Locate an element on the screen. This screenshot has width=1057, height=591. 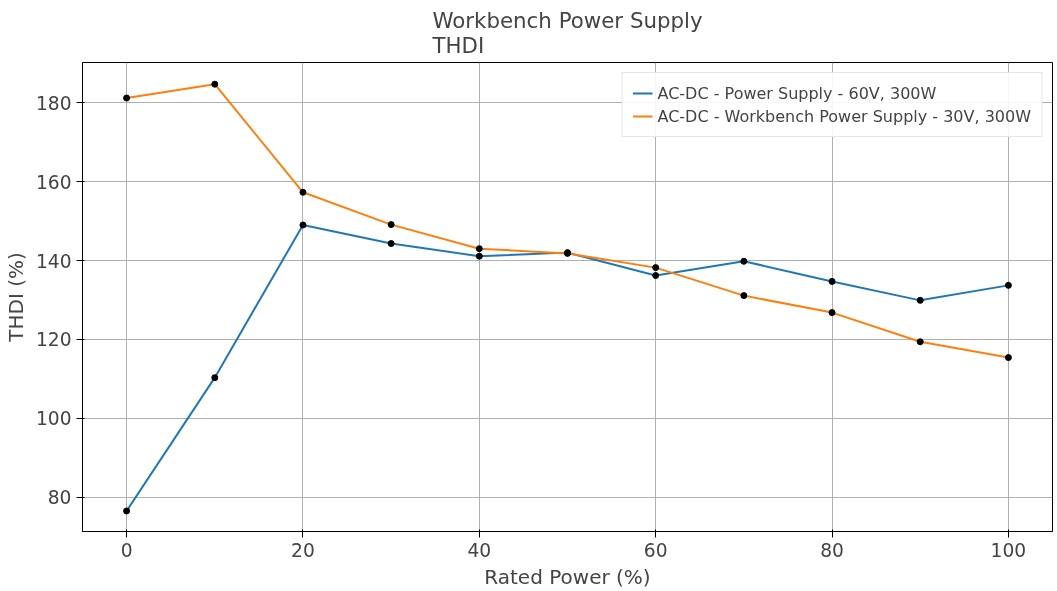
y-tick-label: 100 is located at coordinates (53, 419).